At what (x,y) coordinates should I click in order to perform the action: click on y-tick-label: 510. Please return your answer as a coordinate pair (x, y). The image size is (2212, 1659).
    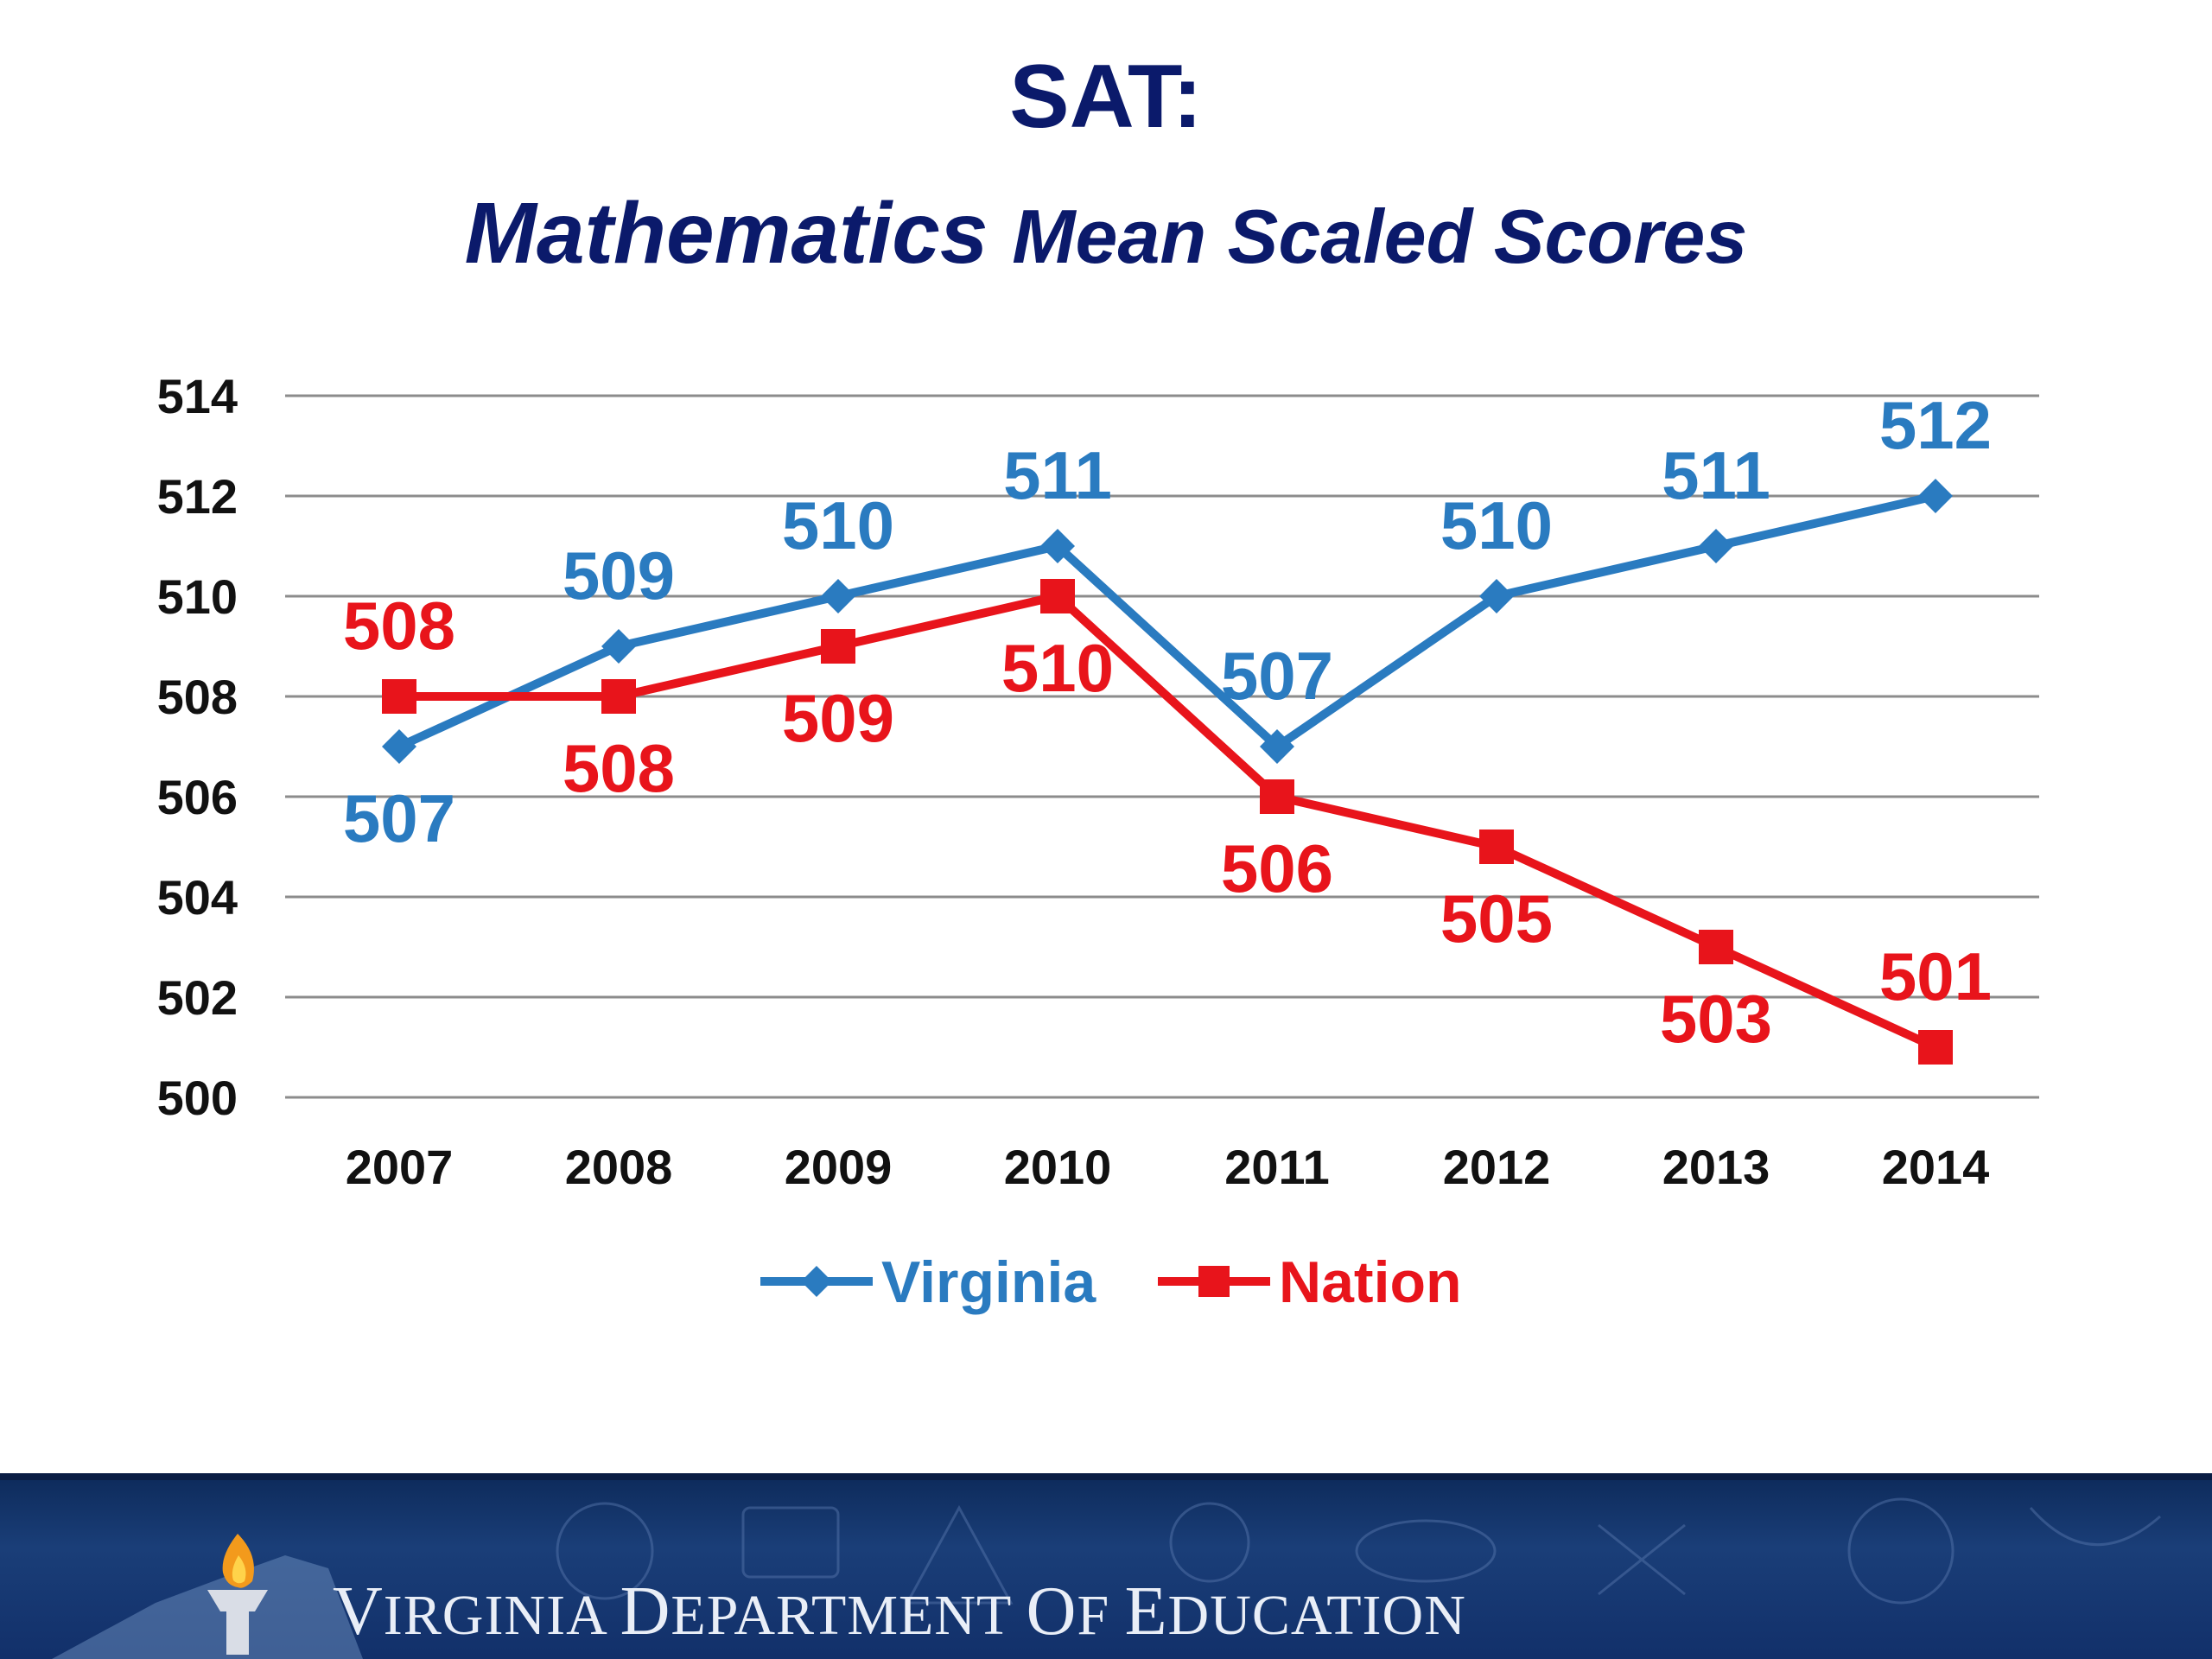
    Looking at the image, I should click on (197, 596).